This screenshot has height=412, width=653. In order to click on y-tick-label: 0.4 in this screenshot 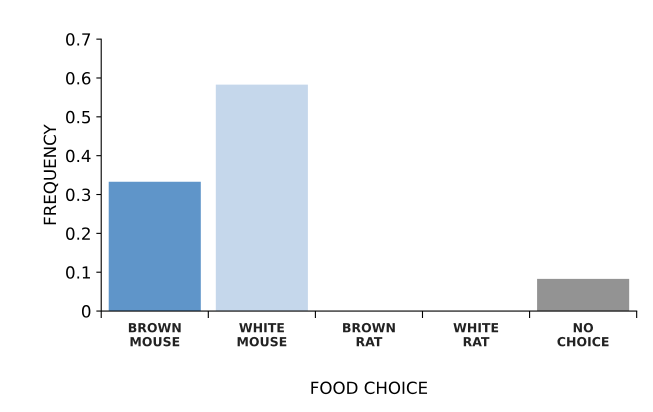, I will do `click(78, 156)`.